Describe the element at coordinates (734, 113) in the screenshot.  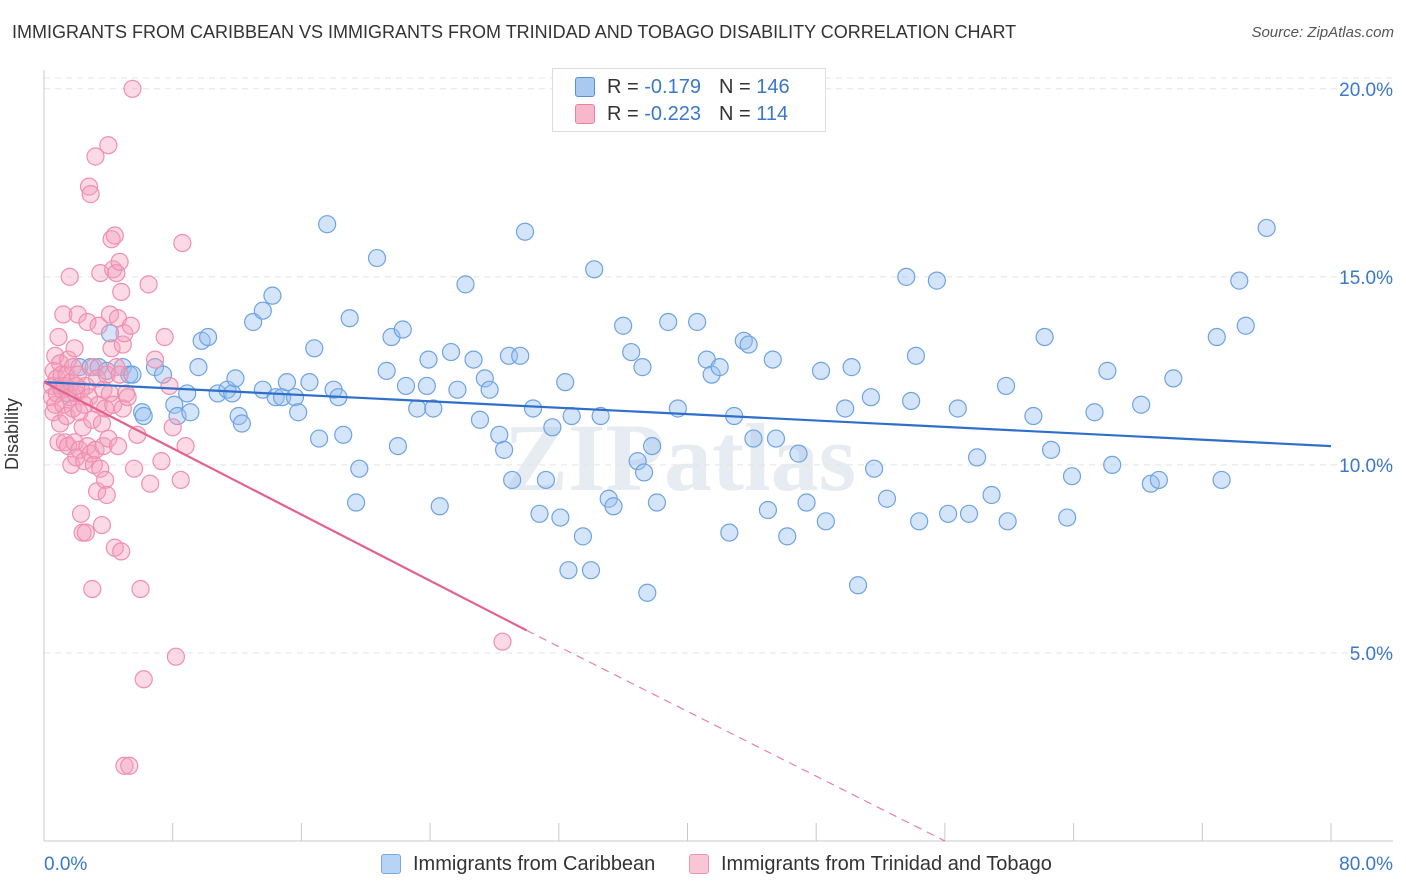
I see `legend-n-label: N =` at that location.